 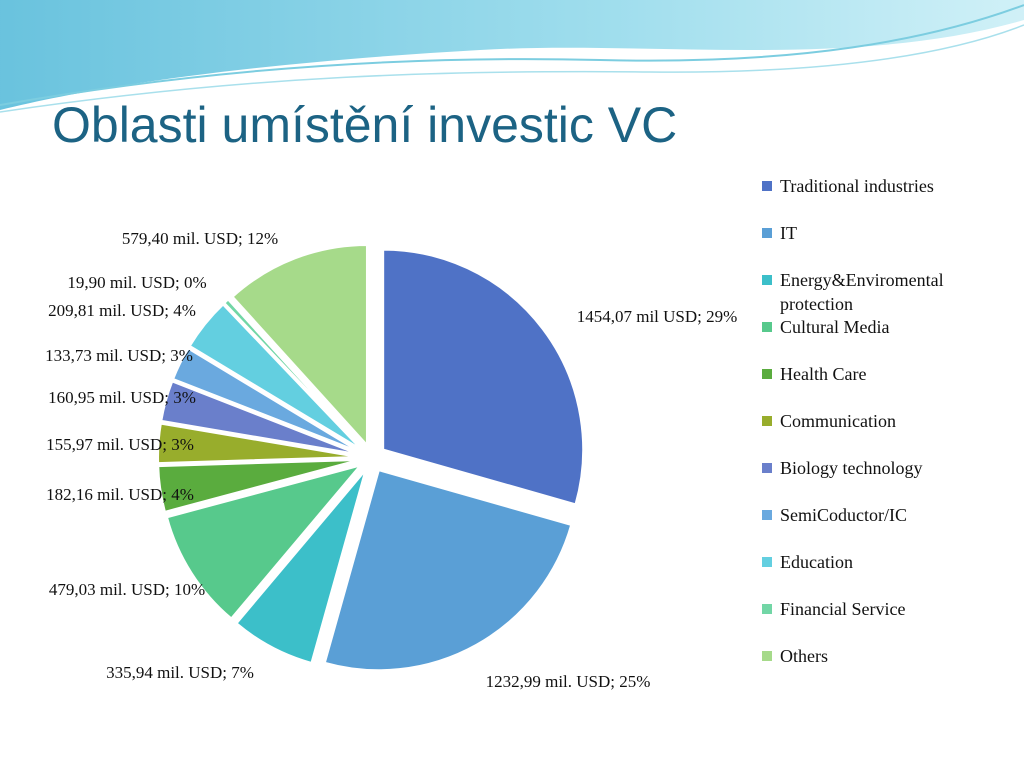 I want to click on legend-entry: Traditional industries, so click(x=873, y=186).